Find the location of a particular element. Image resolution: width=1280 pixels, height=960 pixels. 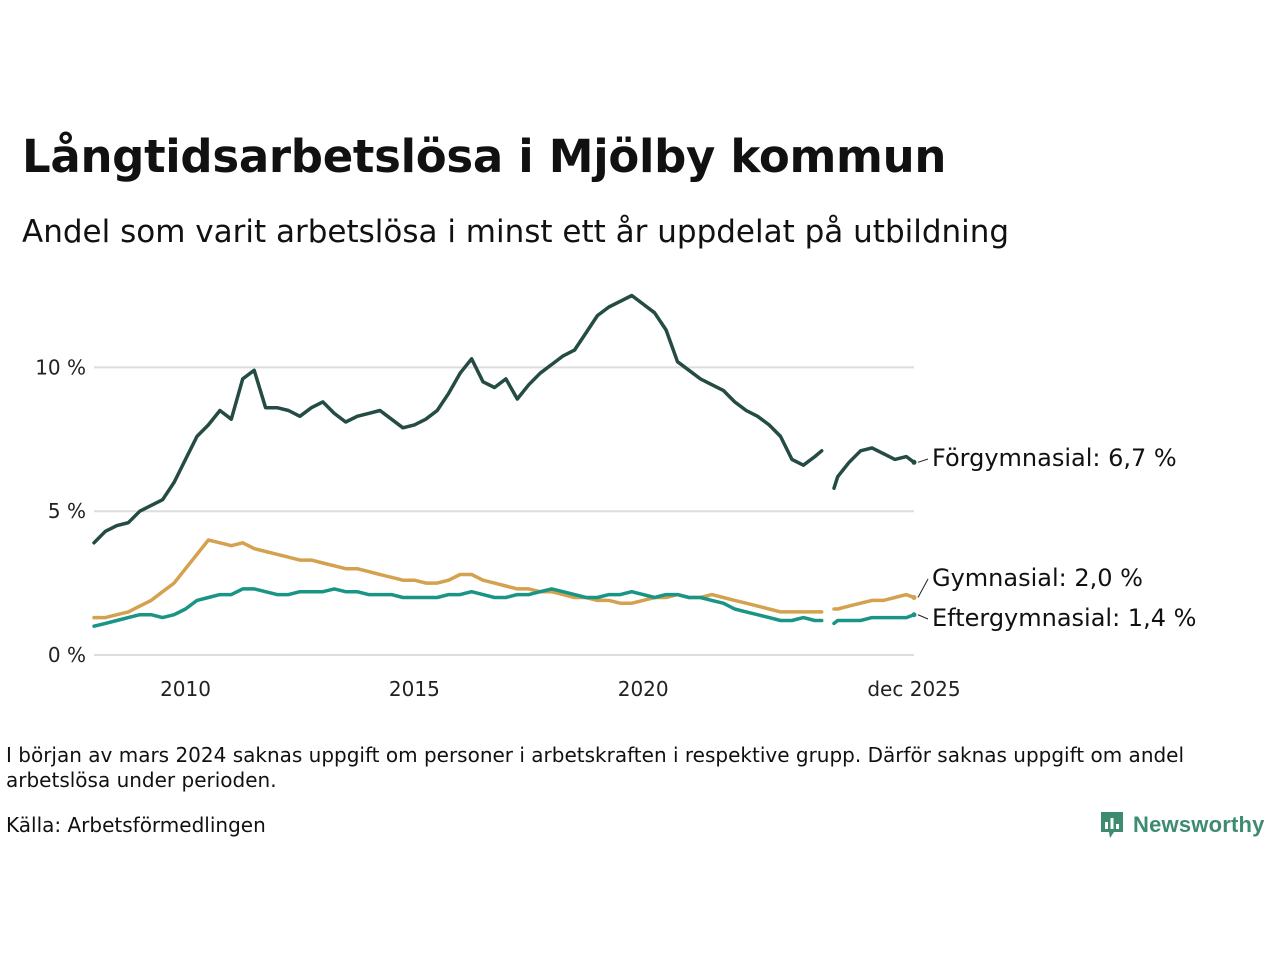

series-line-eftergymnasial is located at coordinates (504, 607).